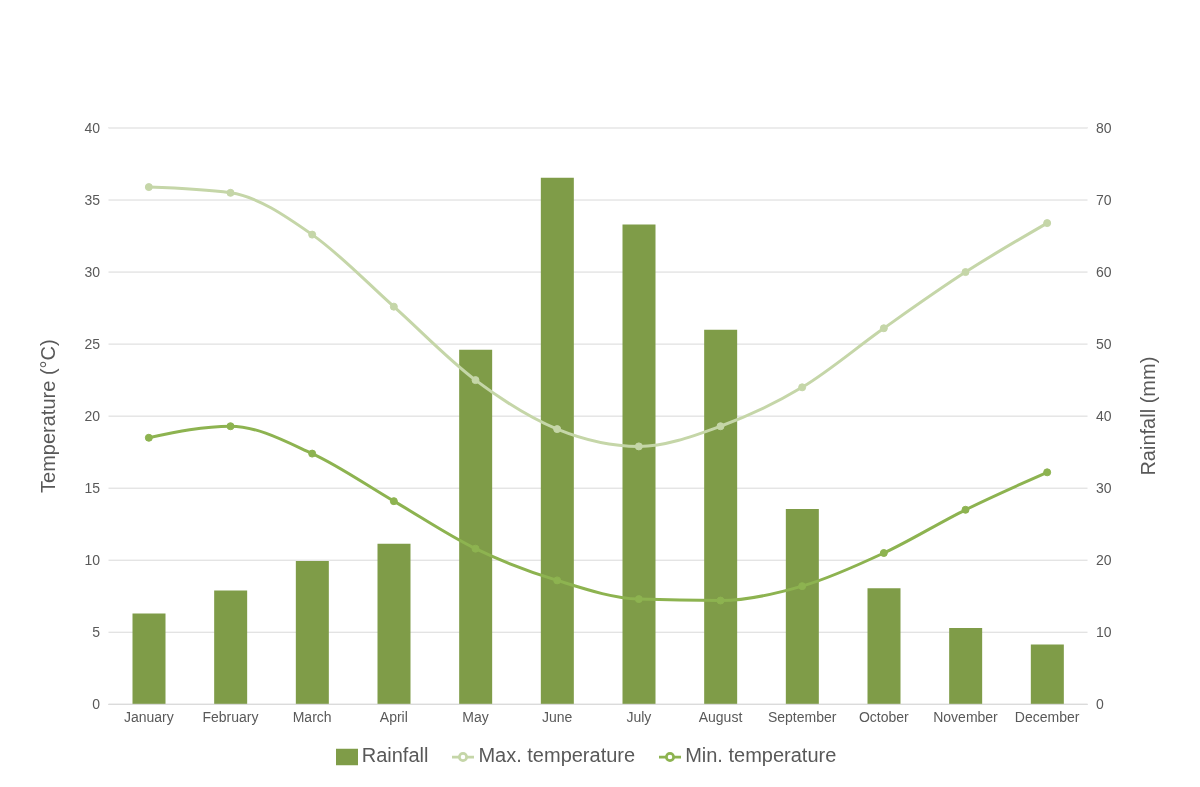 This screenshot has height=787, width=1200. I want to click on x-tick-label: September, so click(802, 717).